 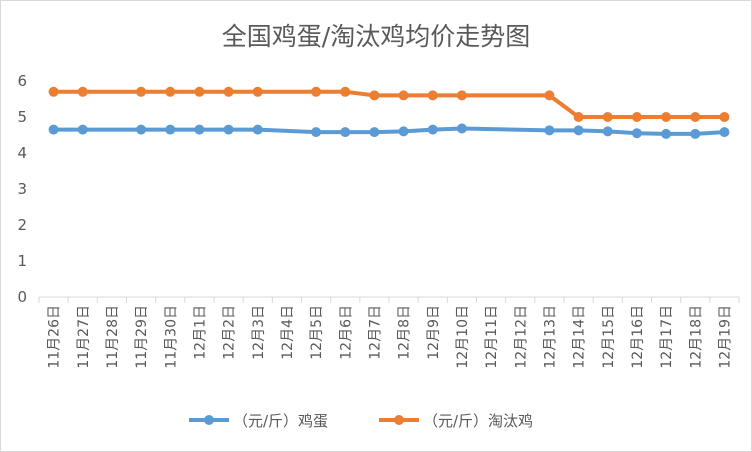 I want to click on x-tick-label: 12月16日, so click(x=638, y=337).